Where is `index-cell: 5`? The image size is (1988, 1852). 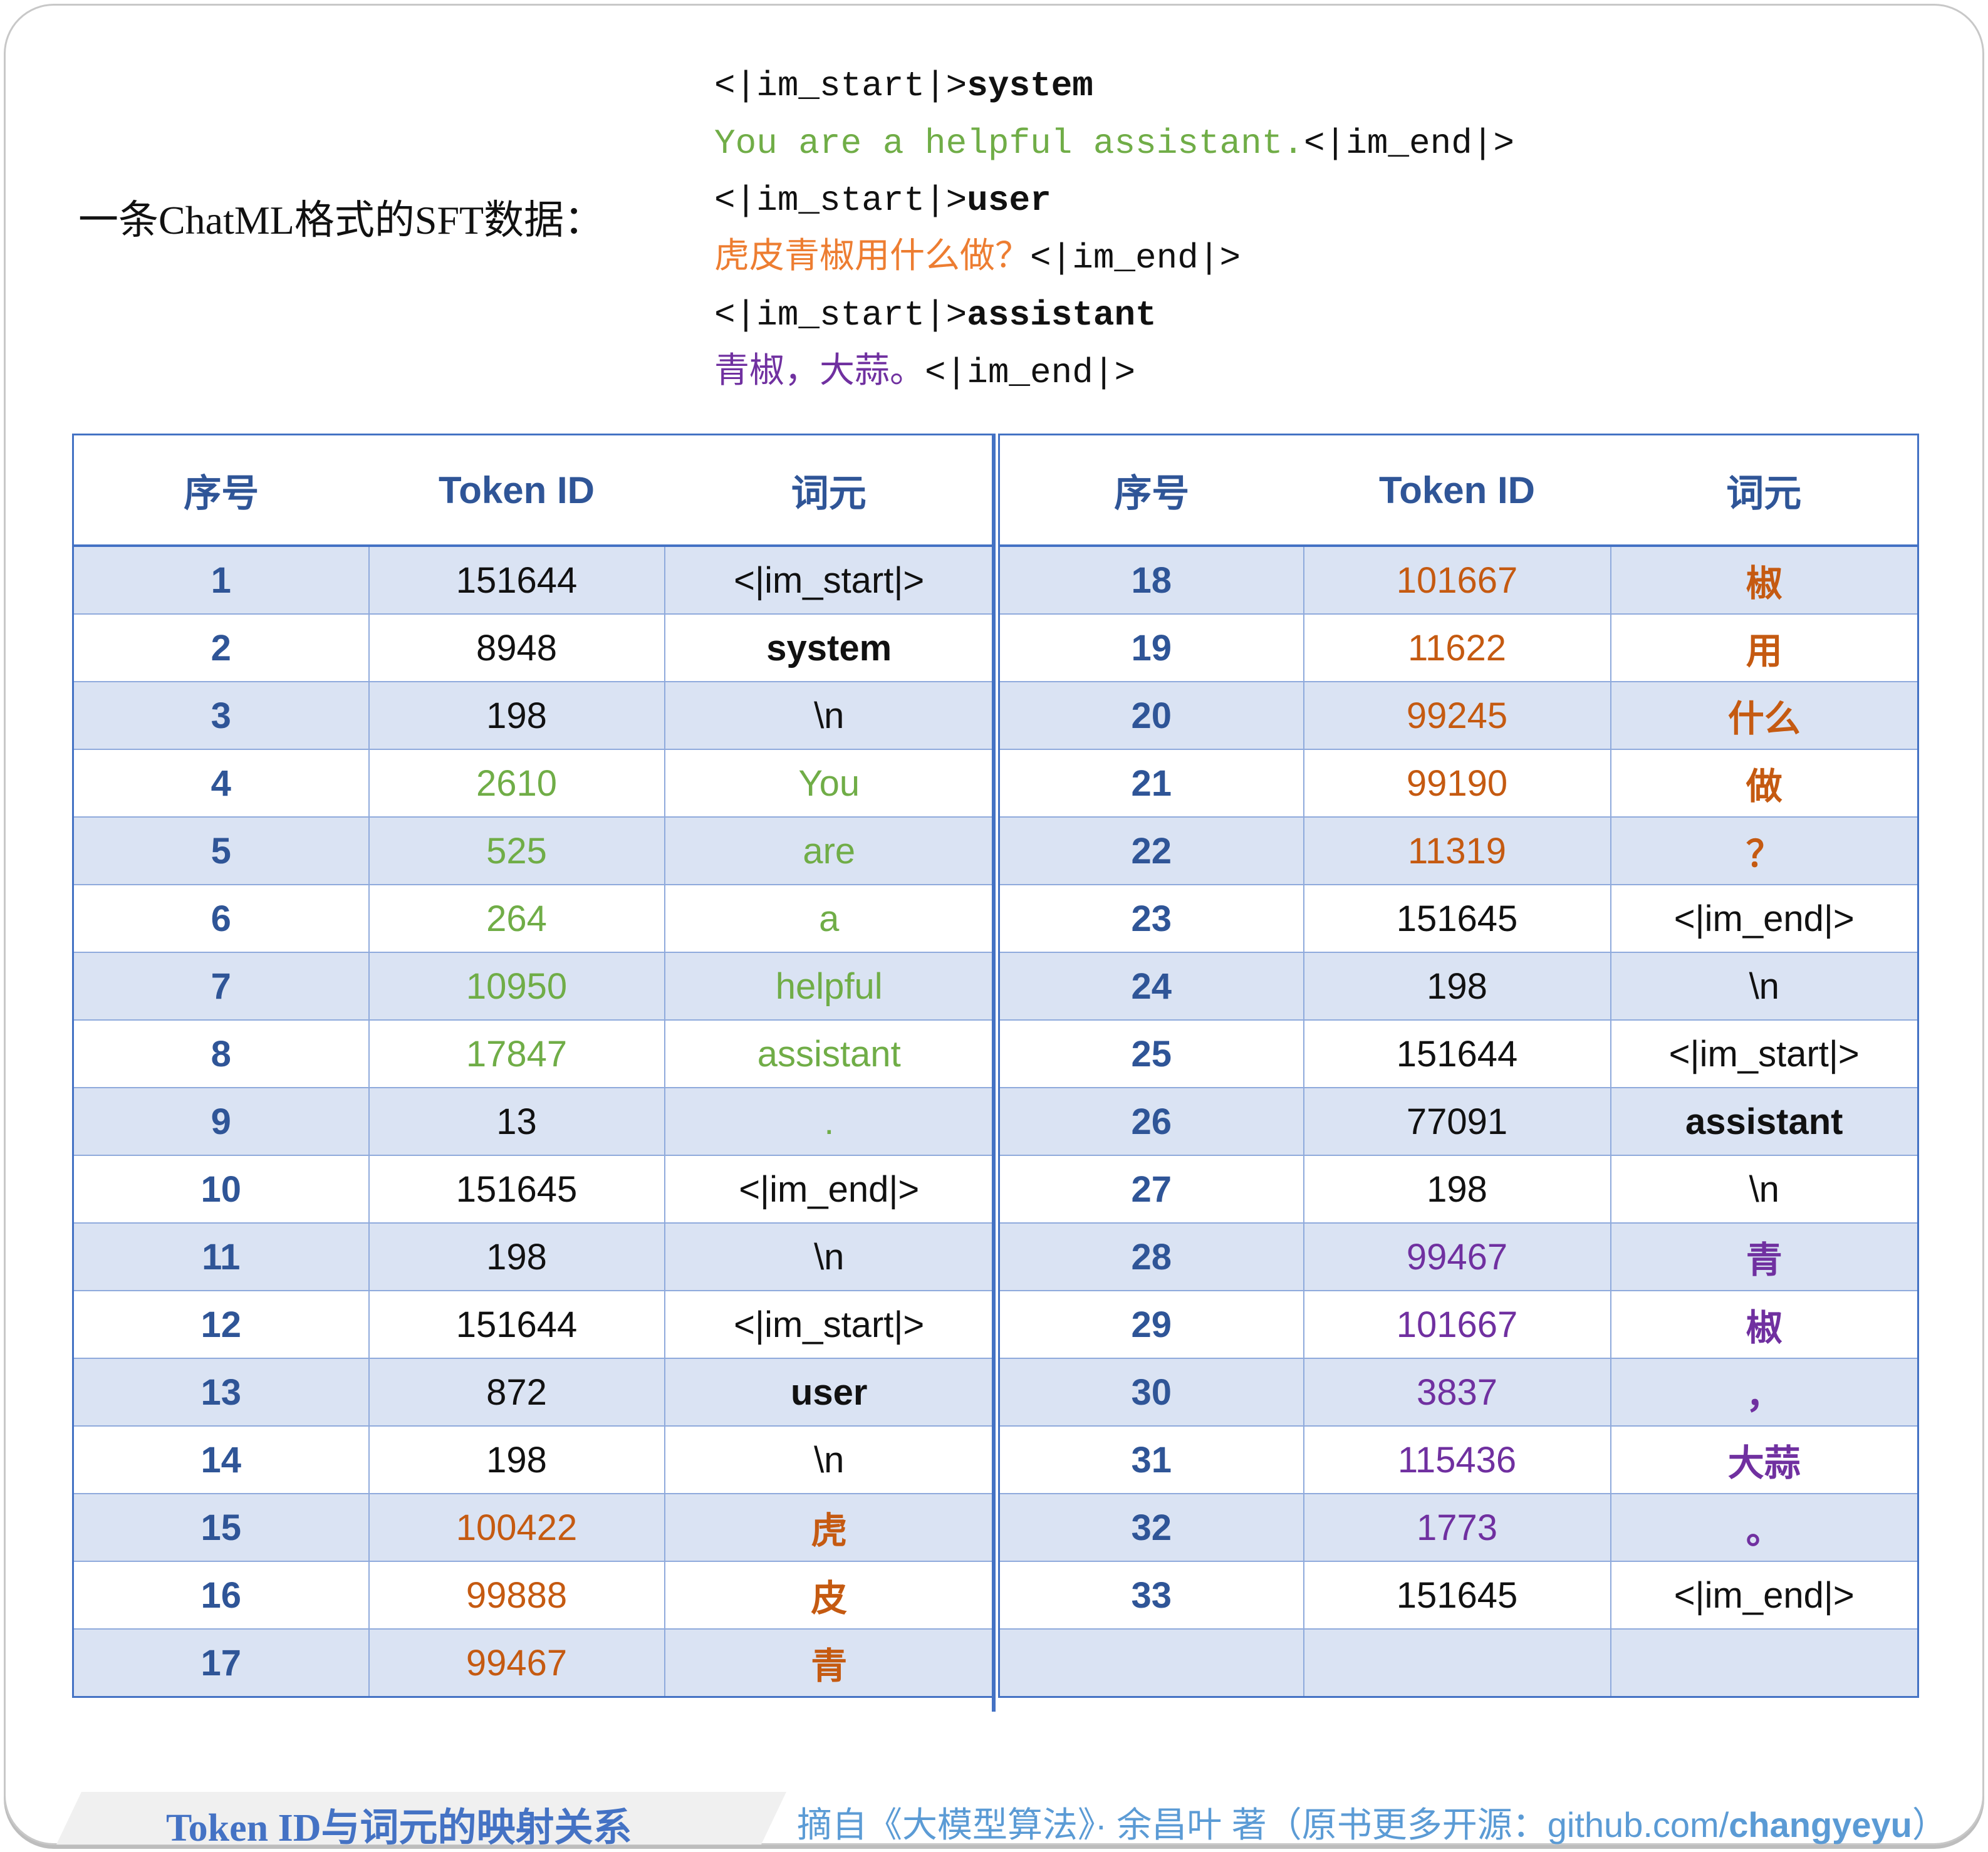 index-cell: 5 is located at coordinates (221, 851).